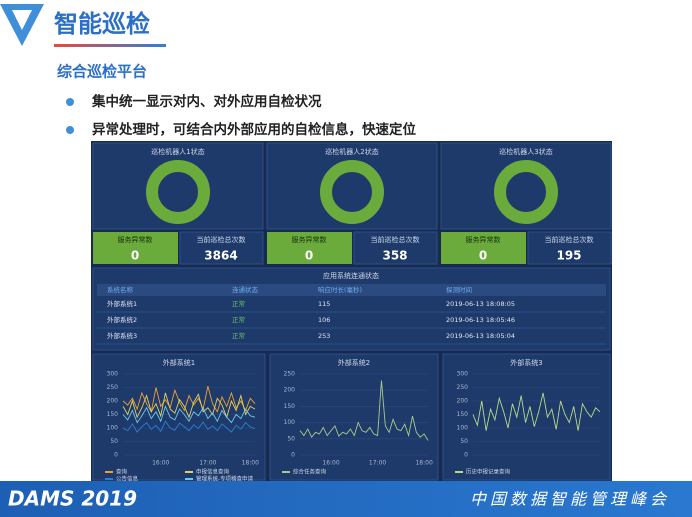  What do you see at coordinates (570, 499) in the screenshot?
I see `footer-event: 中国数据智能管理峰会` at bounding box center [570, 499].